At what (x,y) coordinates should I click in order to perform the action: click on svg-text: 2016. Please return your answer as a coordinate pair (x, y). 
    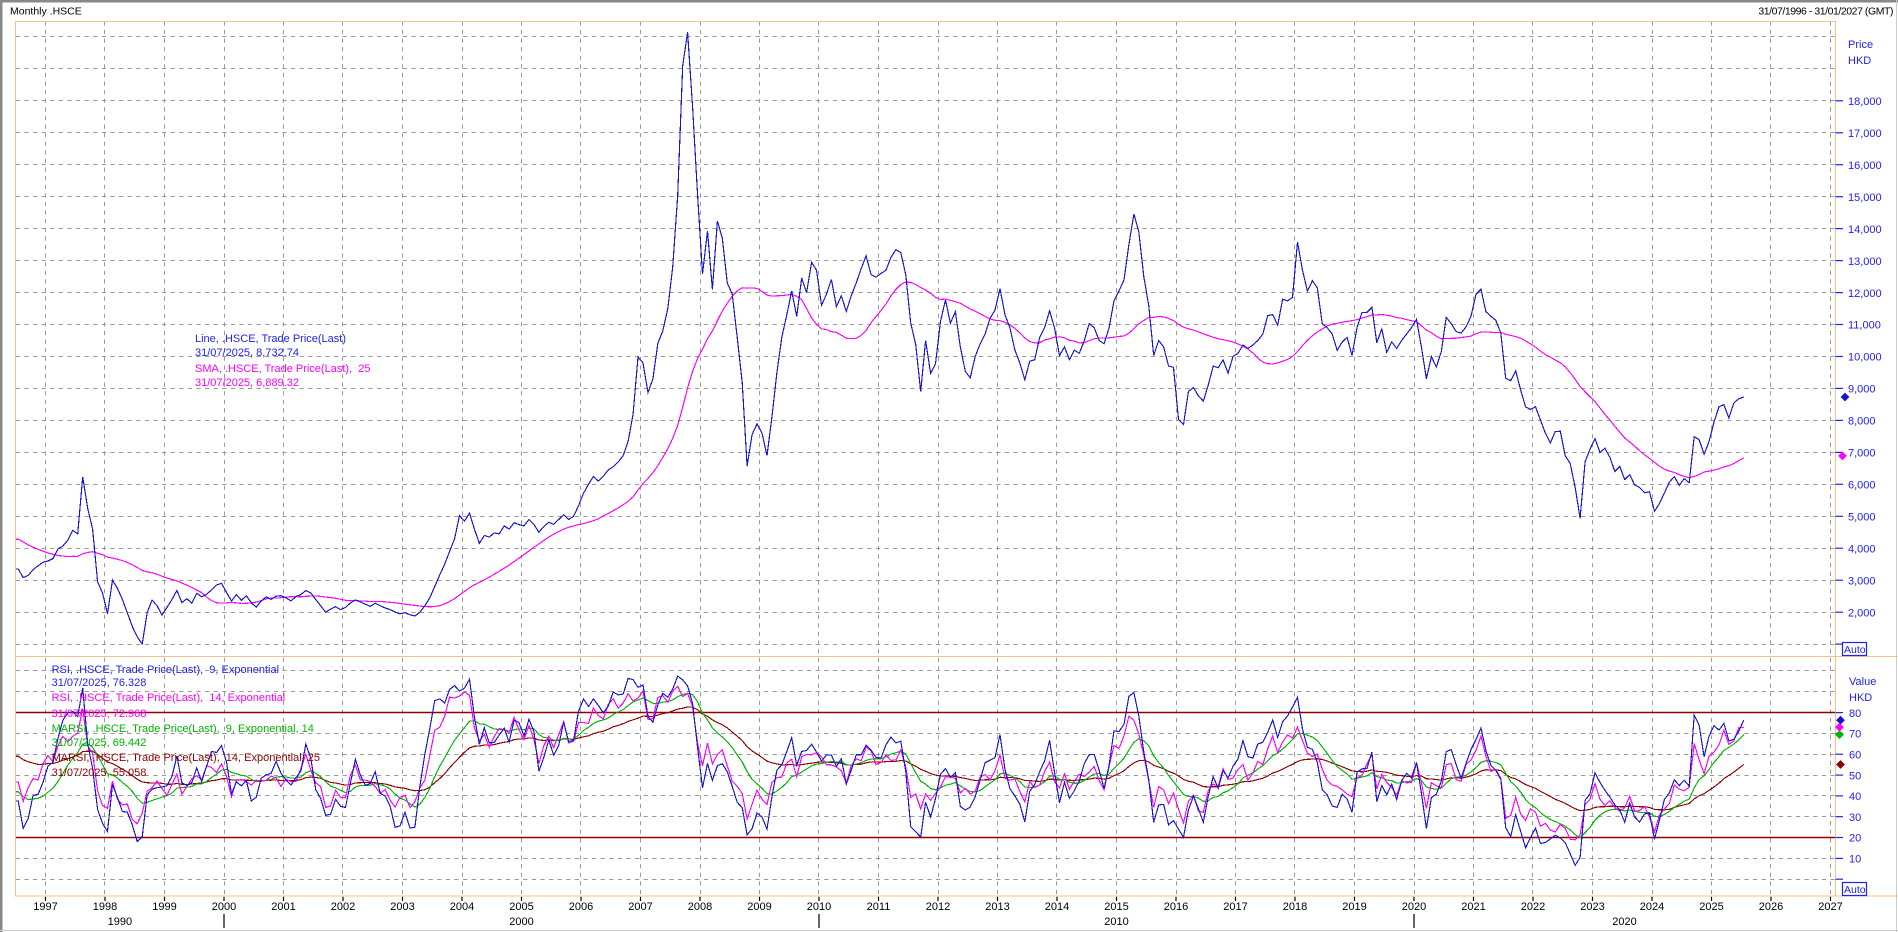
    Looking at the image, I should click on (1176, 907).